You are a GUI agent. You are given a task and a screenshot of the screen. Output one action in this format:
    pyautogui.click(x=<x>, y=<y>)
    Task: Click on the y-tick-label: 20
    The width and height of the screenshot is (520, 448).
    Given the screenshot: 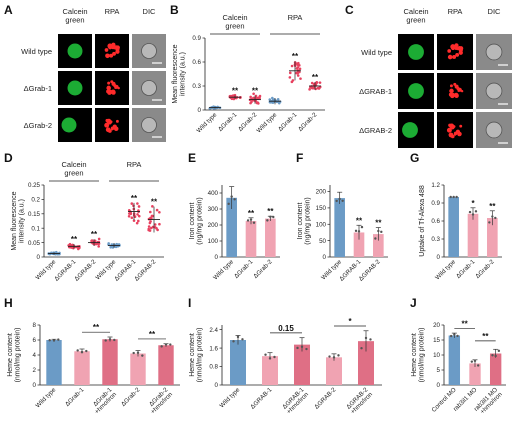 What is the action you would take?
    pyautogui.click(x=436, y=325)
    